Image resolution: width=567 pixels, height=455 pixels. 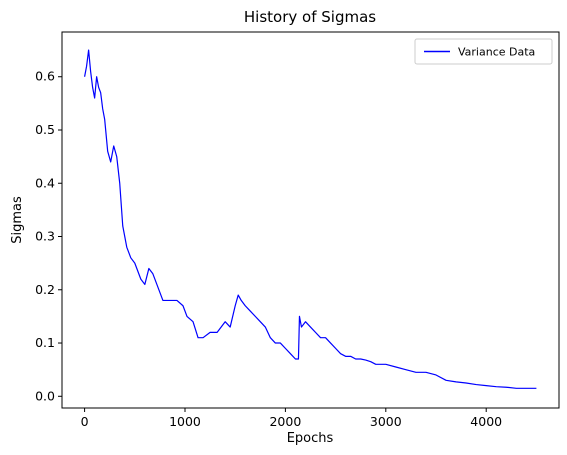 I want to click on y-tick-label: 0.2, so click(x=45, y=289).